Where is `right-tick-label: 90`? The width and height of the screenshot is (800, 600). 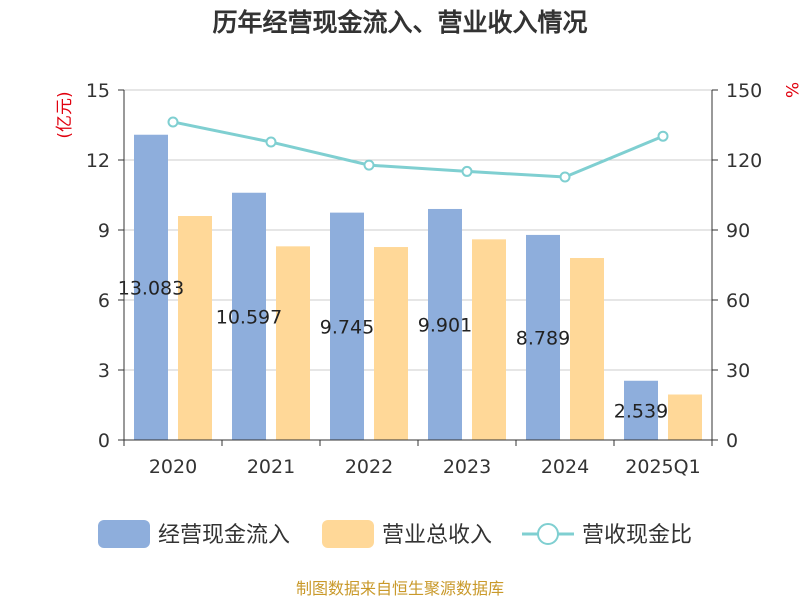 right-tick-label: 90 is located at coordinates (738, 231).